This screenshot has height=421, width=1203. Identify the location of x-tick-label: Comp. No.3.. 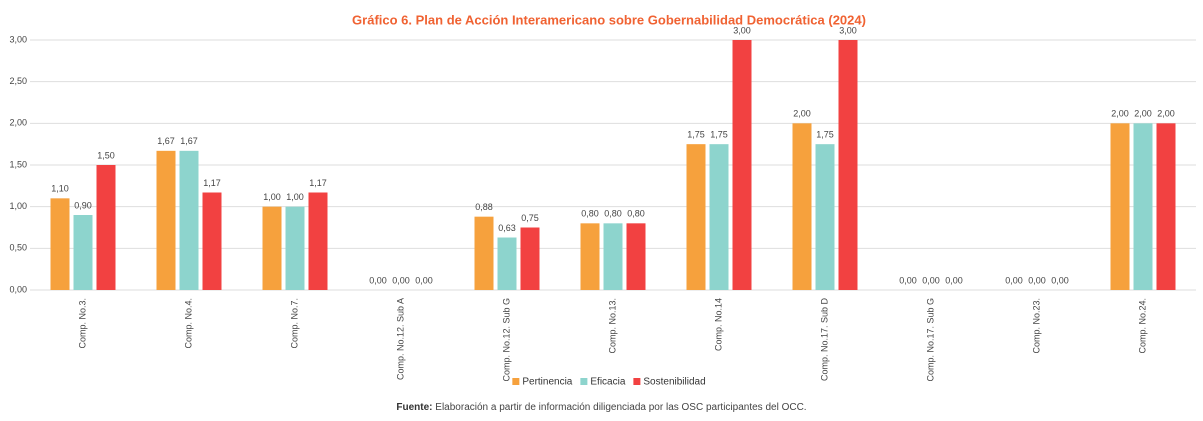
(82, 323).